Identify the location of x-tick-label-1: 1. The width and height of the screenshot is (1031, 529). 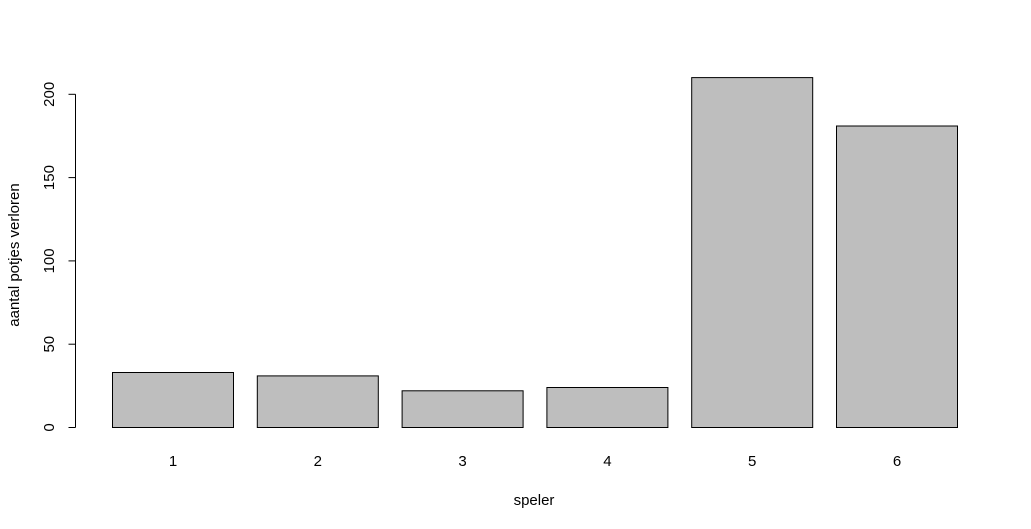
(173, 461).